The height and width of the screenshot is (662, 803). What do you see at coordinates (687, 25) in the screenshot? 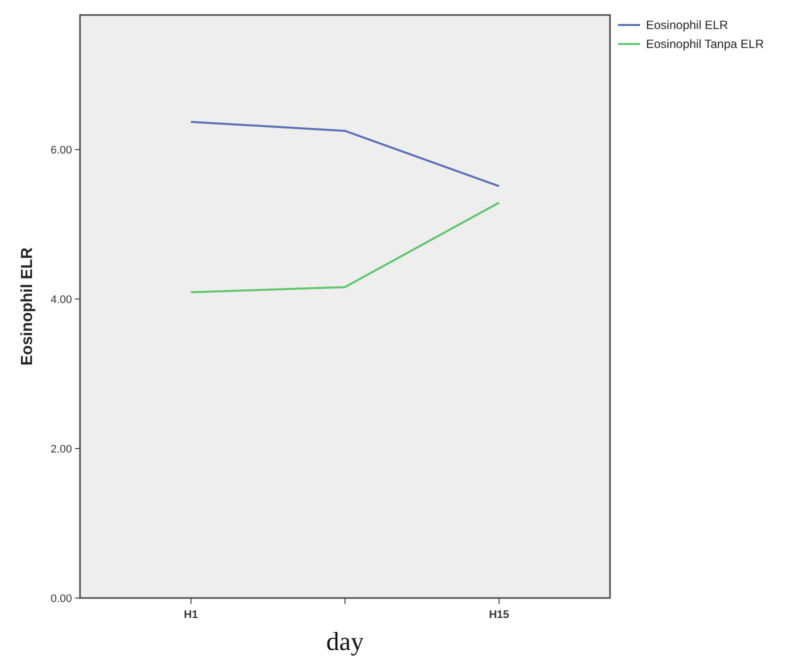
I see `legend-label: Eosinophil ELR` at bounding box center [687, 25].